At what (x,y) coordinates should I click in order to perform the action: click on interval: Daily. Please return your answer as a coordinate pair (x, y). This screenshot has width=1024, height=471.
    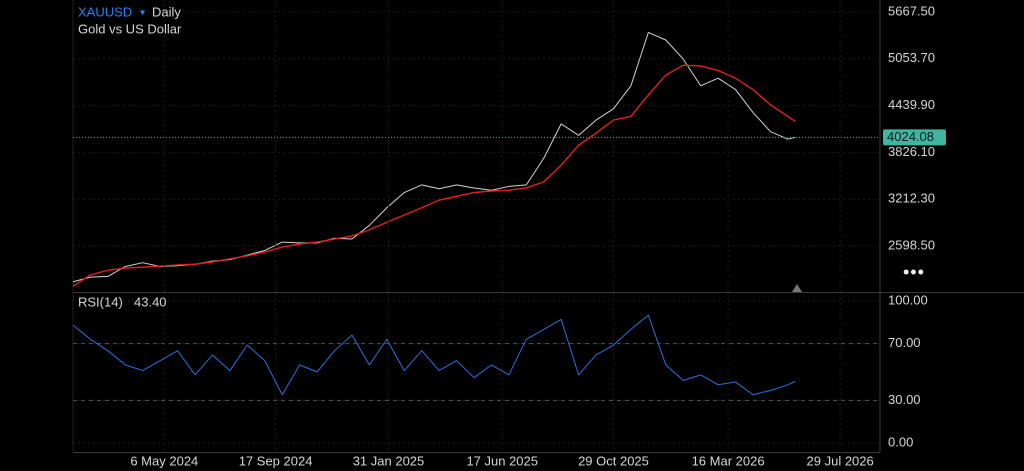
    Looking at the image, I should click on (166, 11).